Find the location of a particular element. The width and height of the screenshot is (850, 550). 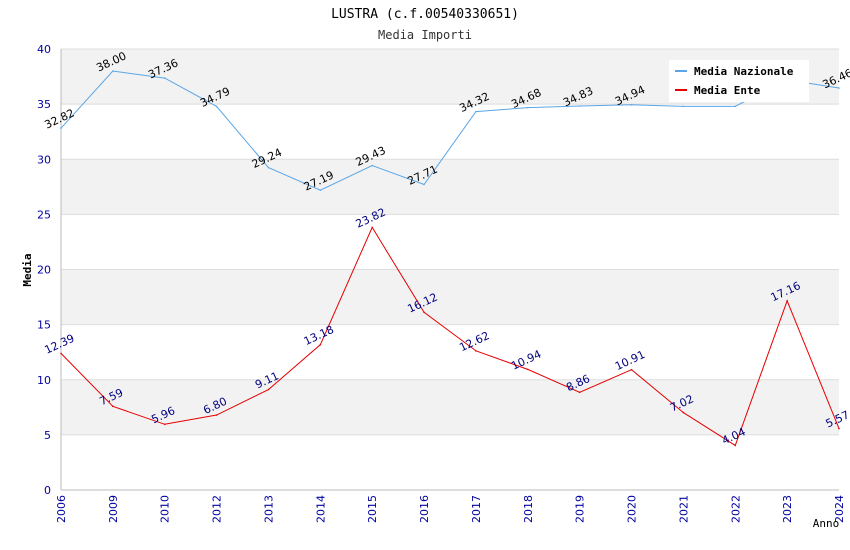

y-tick-label: 5 is located at coordinates (47, 435).